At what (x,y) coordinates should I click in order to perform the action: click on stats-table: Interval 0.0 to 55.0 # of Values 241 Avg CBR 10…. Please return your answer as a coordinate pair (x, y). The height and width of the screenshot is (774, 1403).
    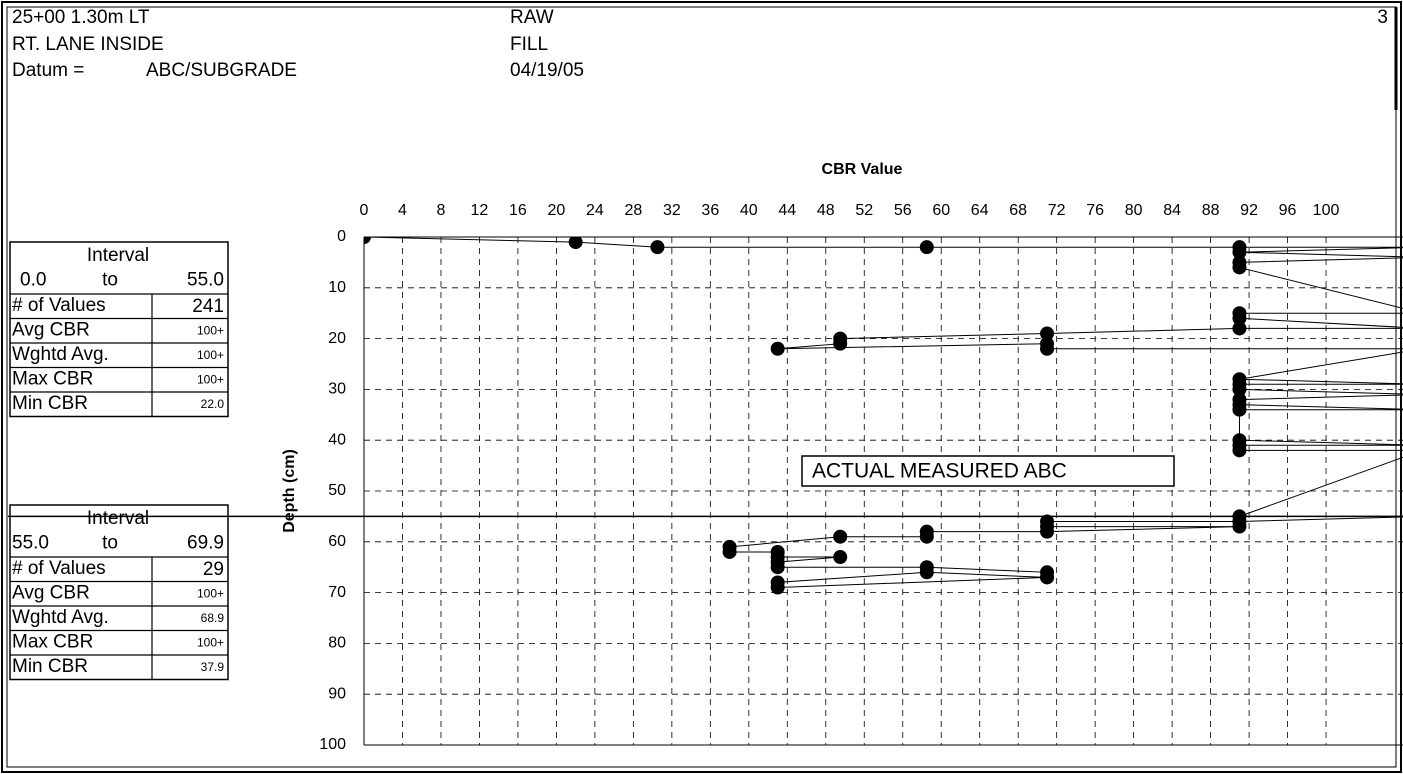
    Looking at the image, I should click on (119, 329).